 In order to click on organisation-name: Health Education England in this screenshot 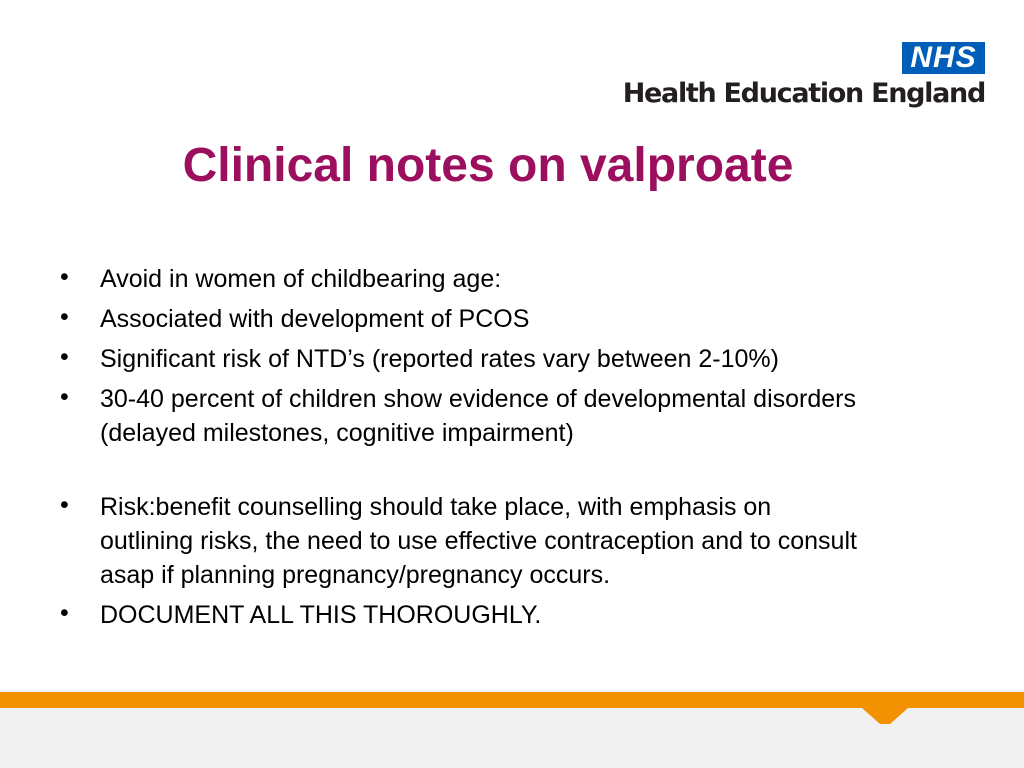, I will do `click(804, 93)`.